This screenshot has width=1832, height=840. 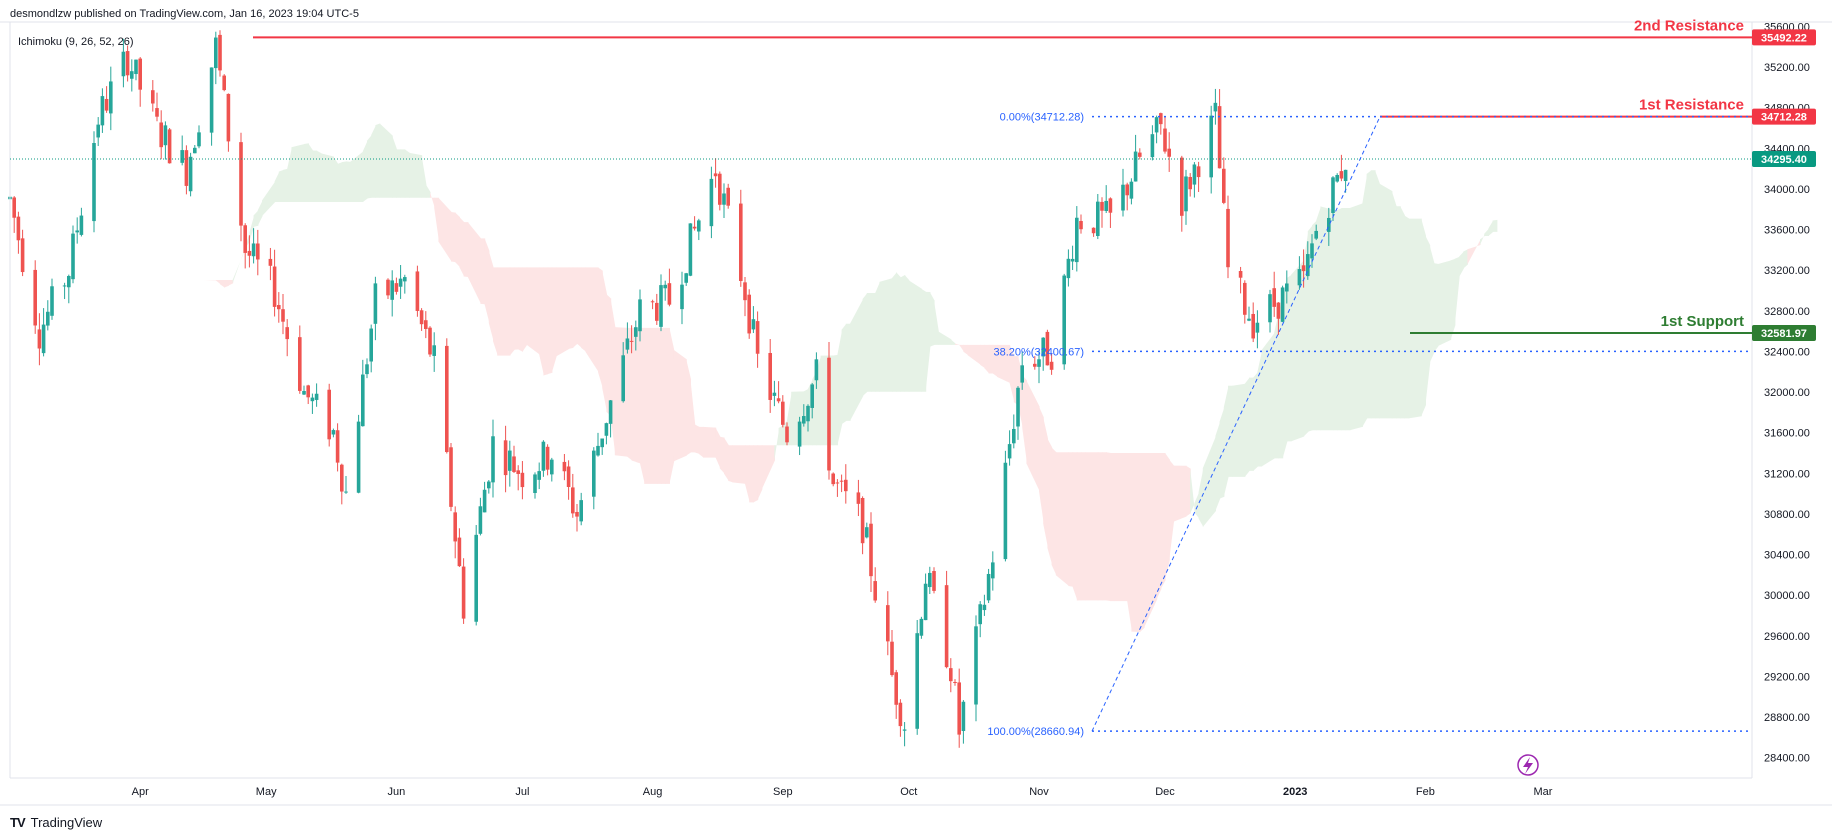 What do you see at coordinates (1787, 434) in the screenshot?
I see `price-tick-label: 31600.00` at bounding box center [1787, 434].